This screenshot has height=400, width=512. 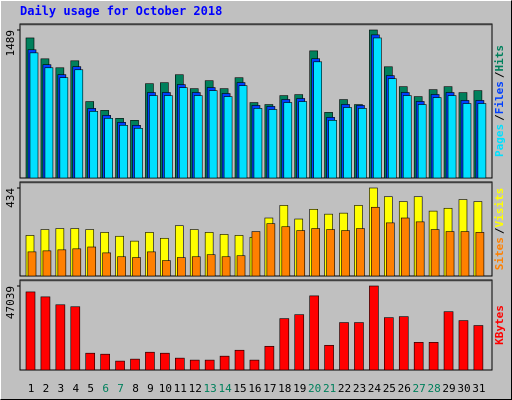 I want to click on x-tick-label: 23, so click(x=359, y=388).